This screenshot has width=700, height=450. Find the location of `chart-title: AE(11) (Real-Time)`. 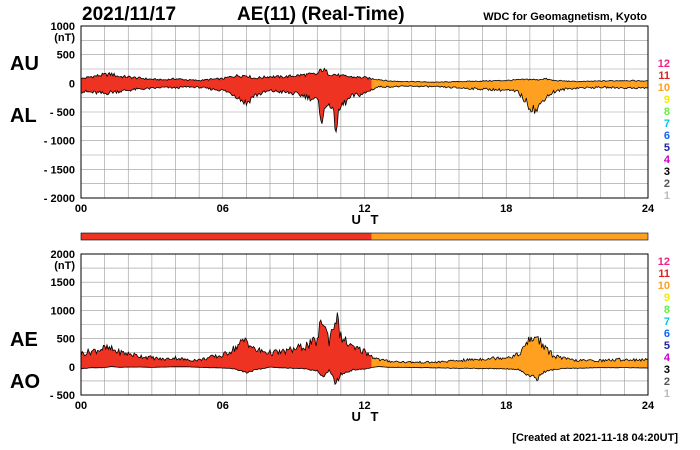

chart-title: AE(11) (Real-Time) is located at coordinates (321, 14).